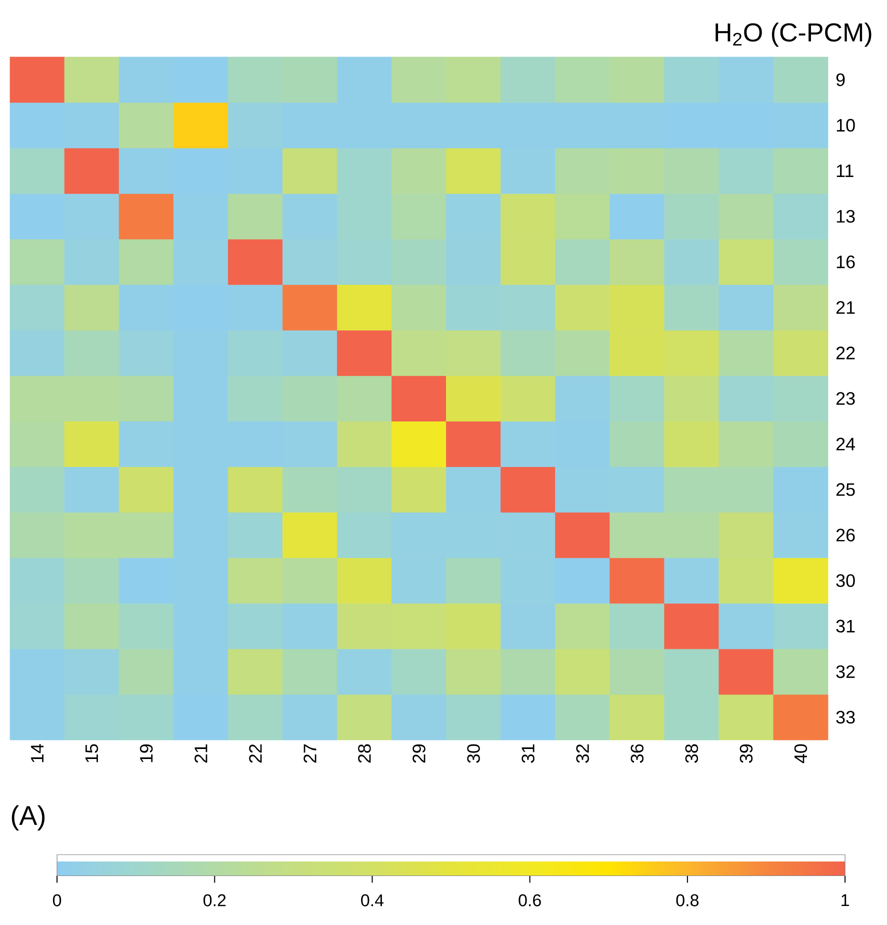 The image size is (887, 925). Describe the element at coordinates (801, 754) in the screenshot. I see `x-tick-label: 40` at that location.